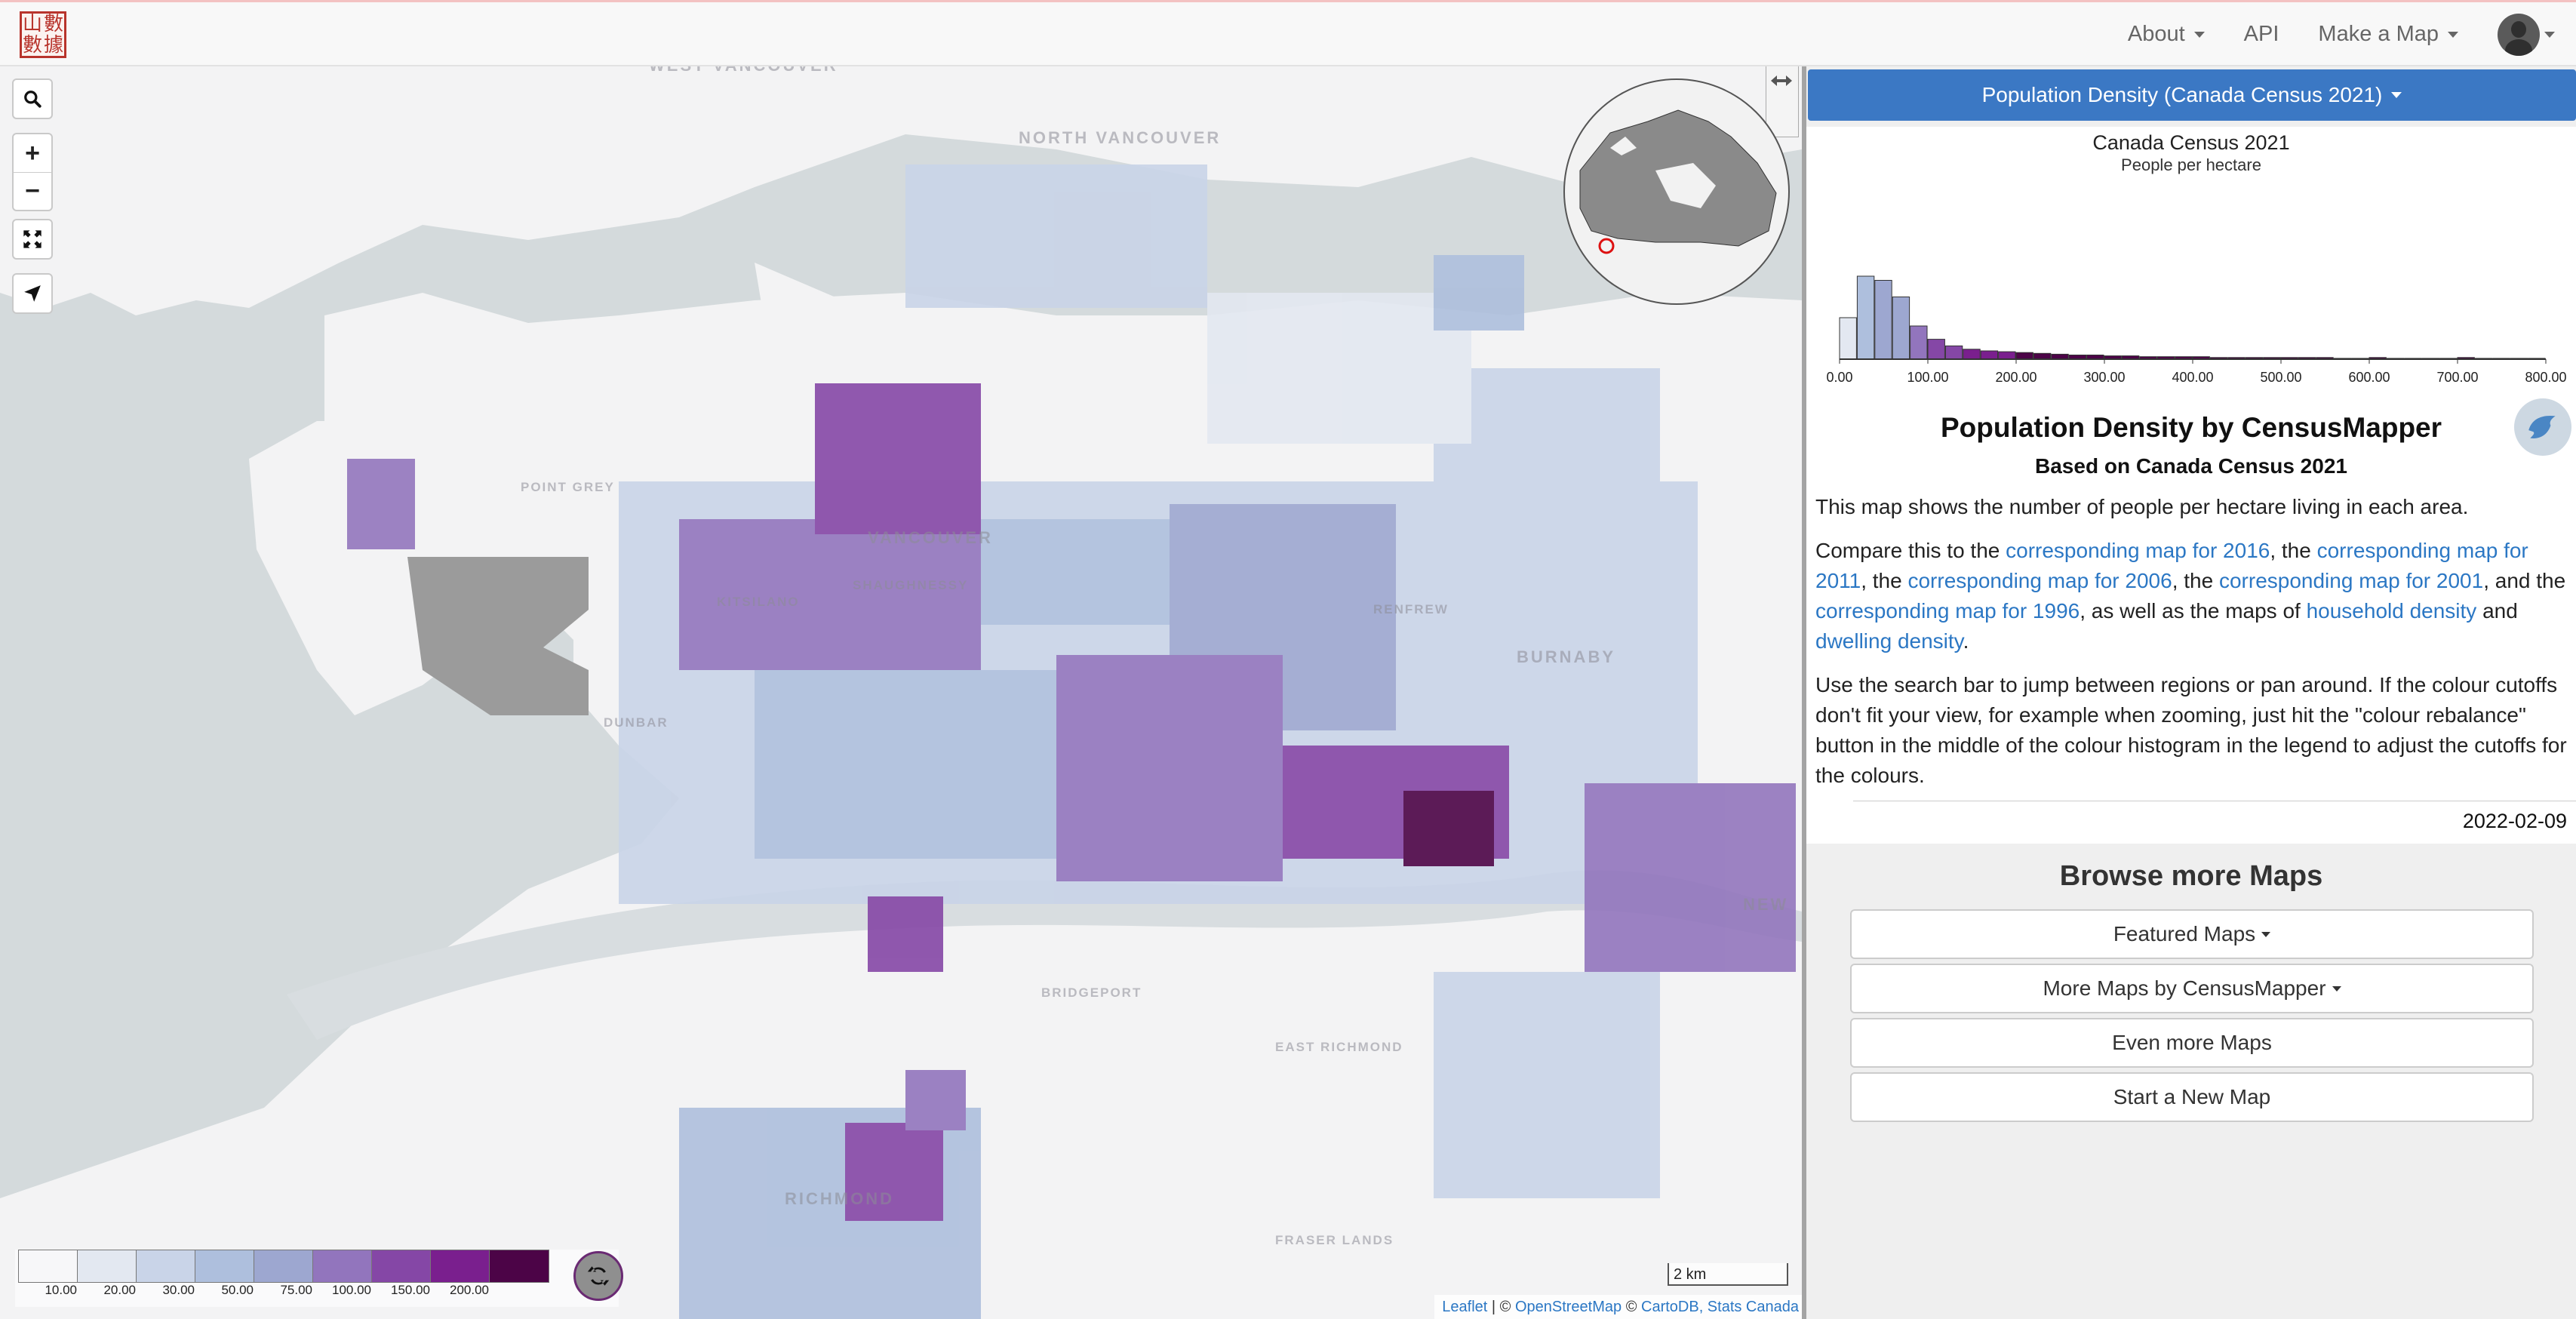 The height and width of the screenshot is (1319, 2576). What do you see at coordinates (2191, 466) in the screenshot?
I see `story-subtitle: Based on Canada Census 2021` at bounding box center [2191, 466].